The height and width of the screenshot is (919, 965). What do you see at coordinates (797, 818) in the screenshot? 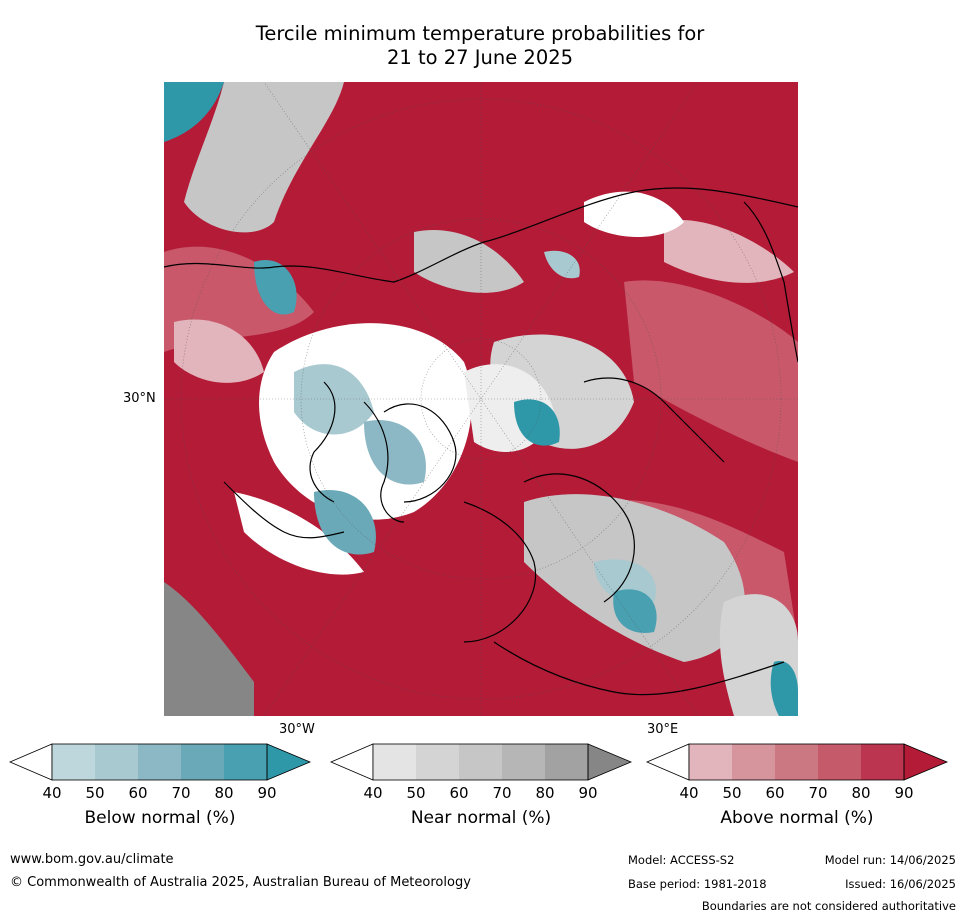
I see `colorbar-title: Above normal (%)` at bounding box center [797, 818].